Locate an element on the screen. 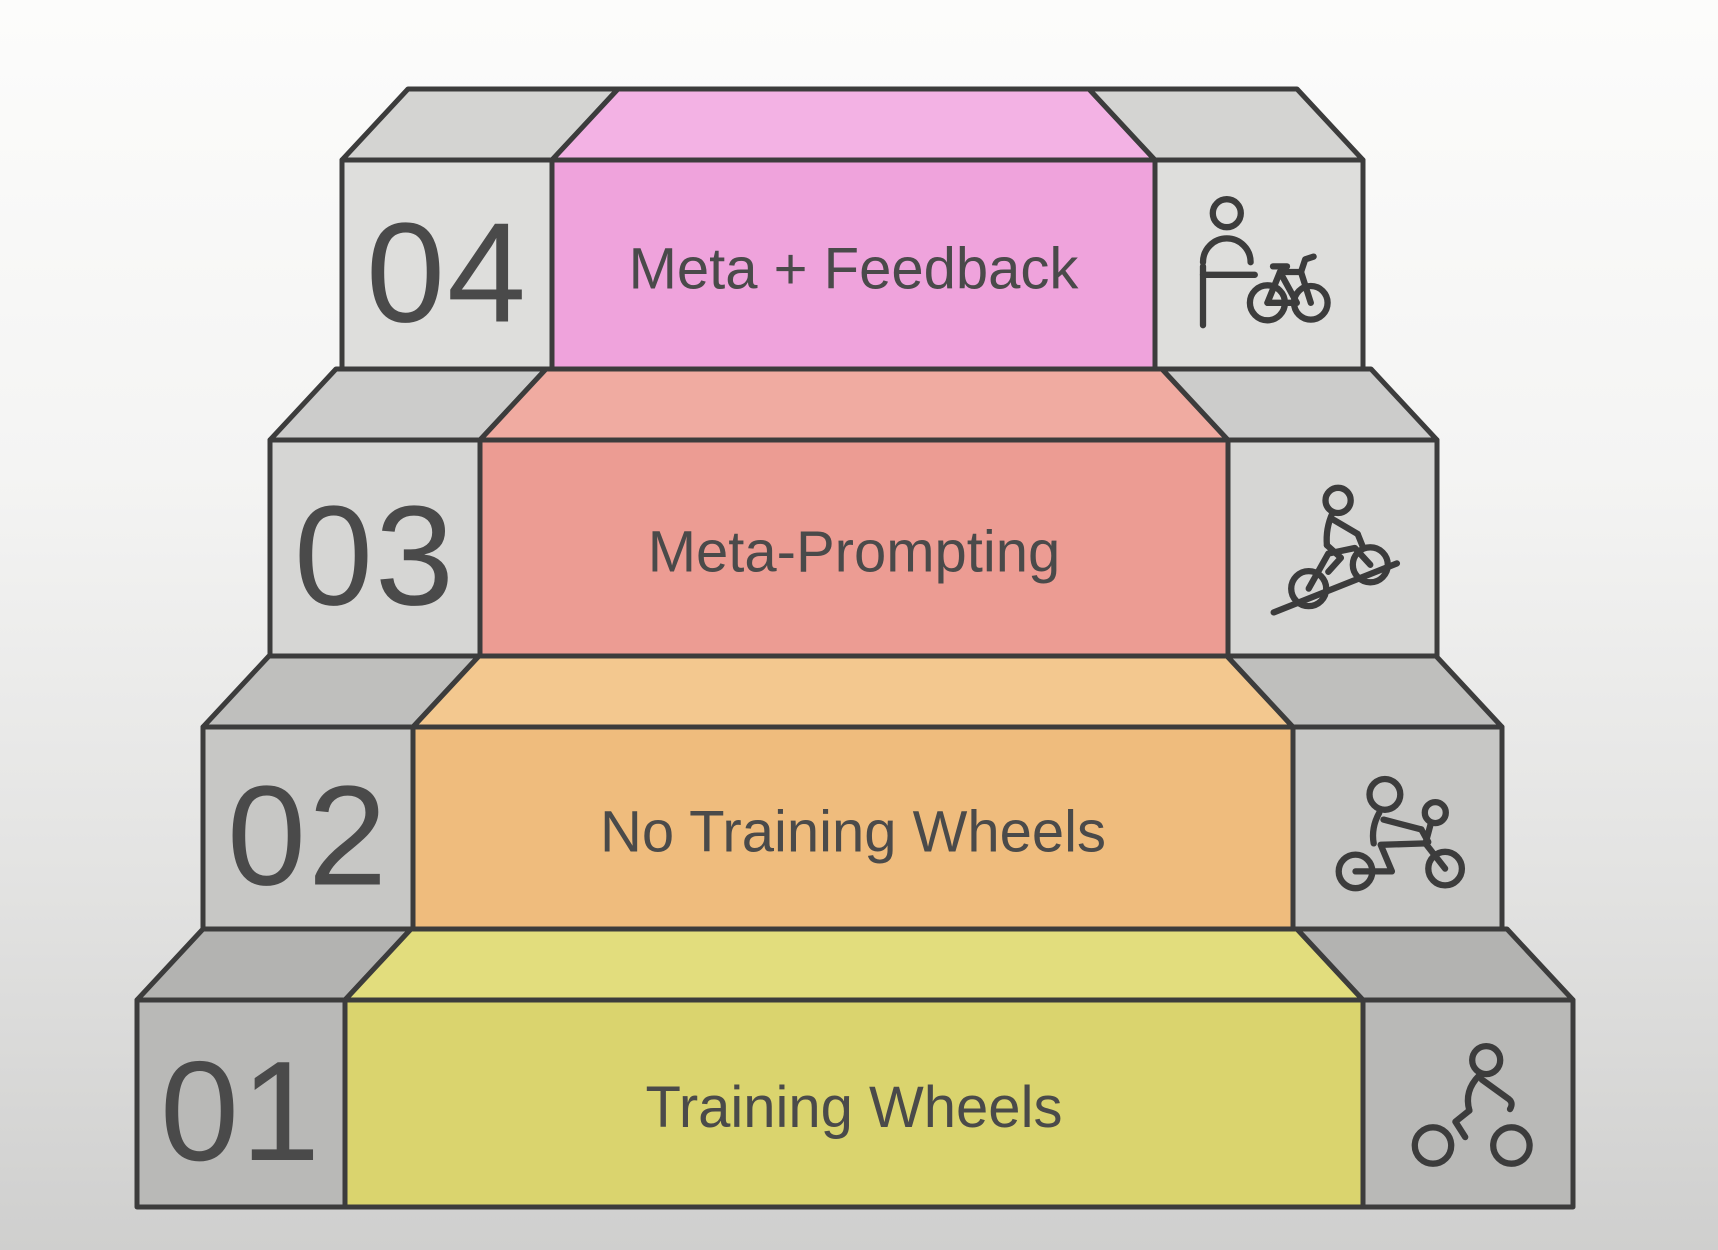  step-label: Meta-Prompting is located at coordinates (854, 552).